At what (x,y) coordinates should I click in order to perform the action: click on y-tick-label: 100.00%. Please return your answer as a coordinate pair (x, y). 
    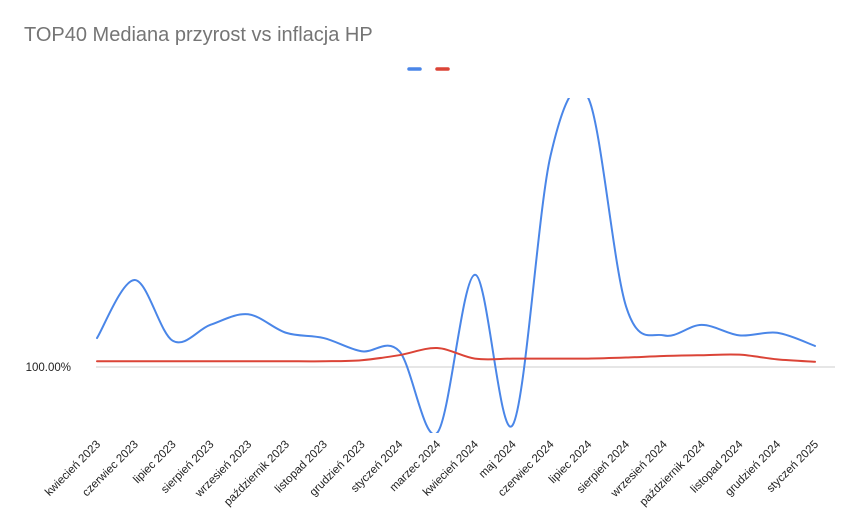
    Looking at the image, I should click on (48, 368).